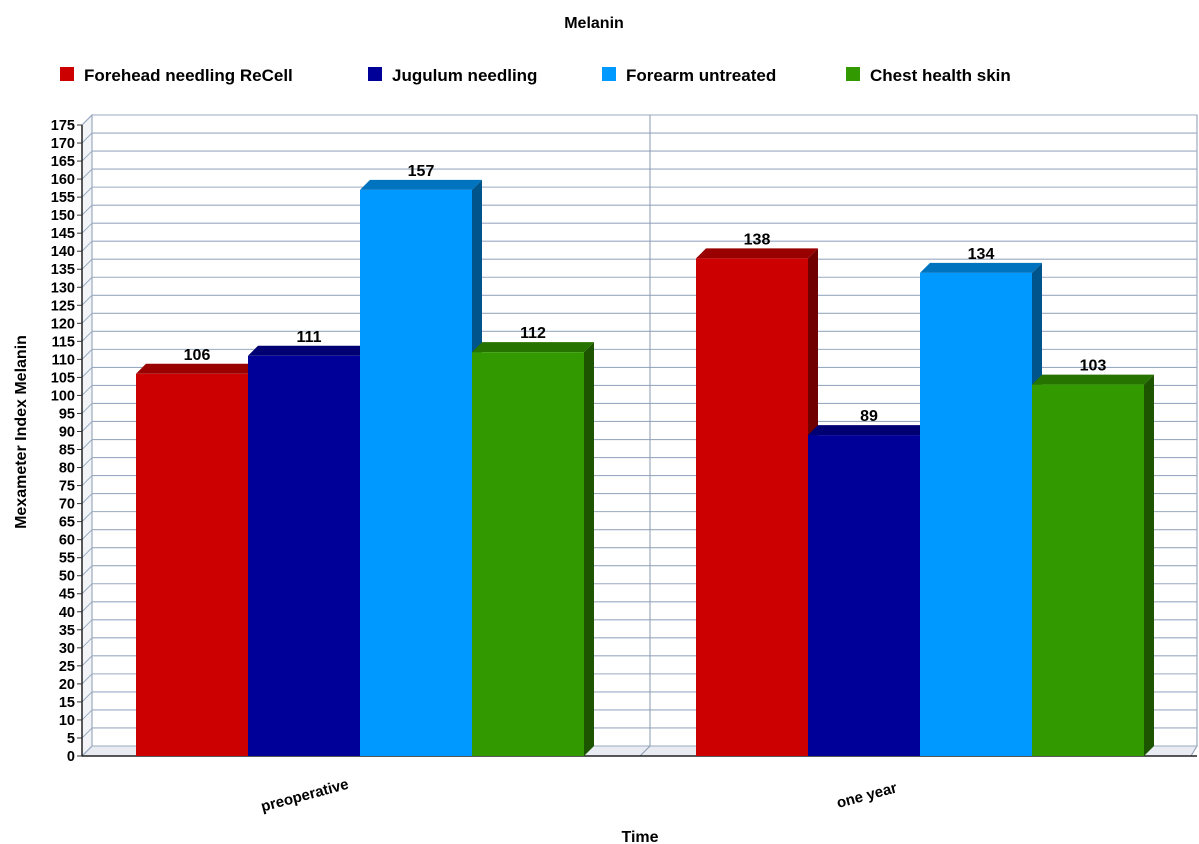 The width and height of the screenshot is (1199, 844). Describe the element at coordinates (21, 432) in the screenshot. I see `y-axis-title: Mexameter Index Melanin` at that location.